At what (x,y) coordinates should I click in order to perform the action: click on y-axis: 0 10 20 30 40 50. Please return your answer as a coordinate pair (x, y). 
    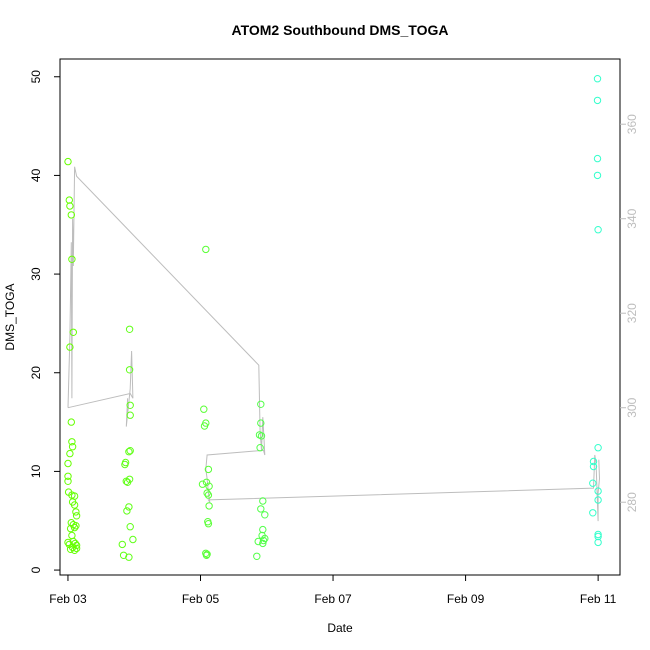
    Looking at the image, I should click on (44, 321).